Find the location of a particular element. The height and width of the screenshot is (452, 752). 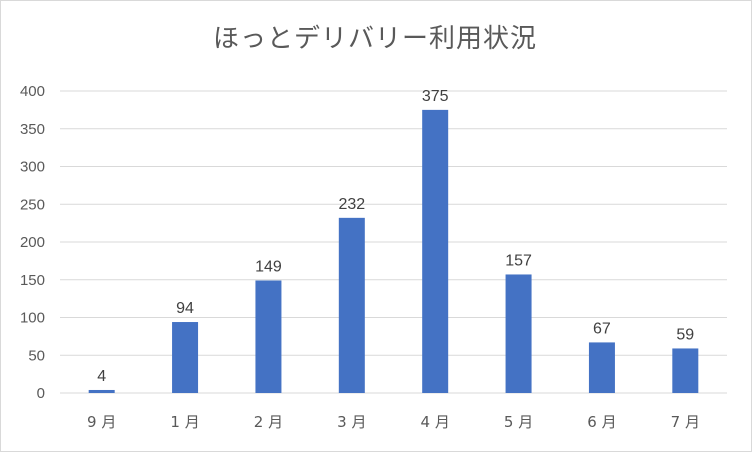

y-axis-ticks: 0 50 100 150 200 250 300 350 400 is located at coordinates (32, 242).